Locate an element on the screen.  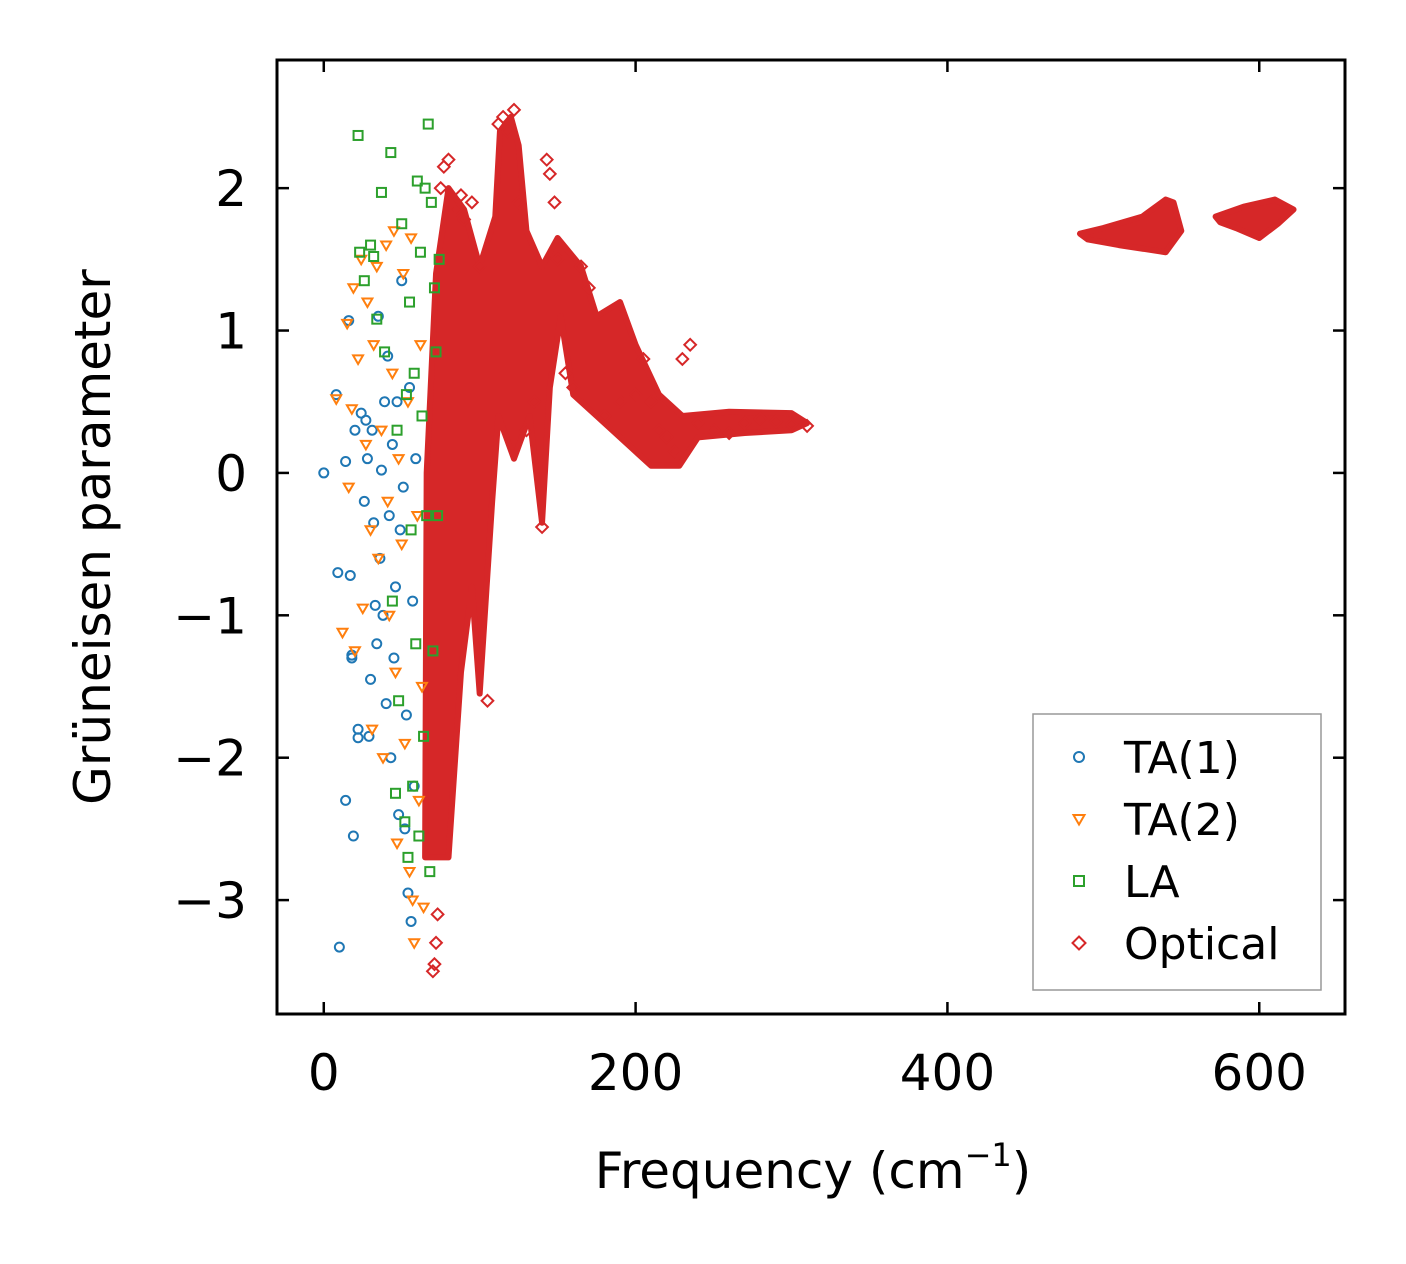
y-tick-label: 1 is located at coordinates (231, 332).